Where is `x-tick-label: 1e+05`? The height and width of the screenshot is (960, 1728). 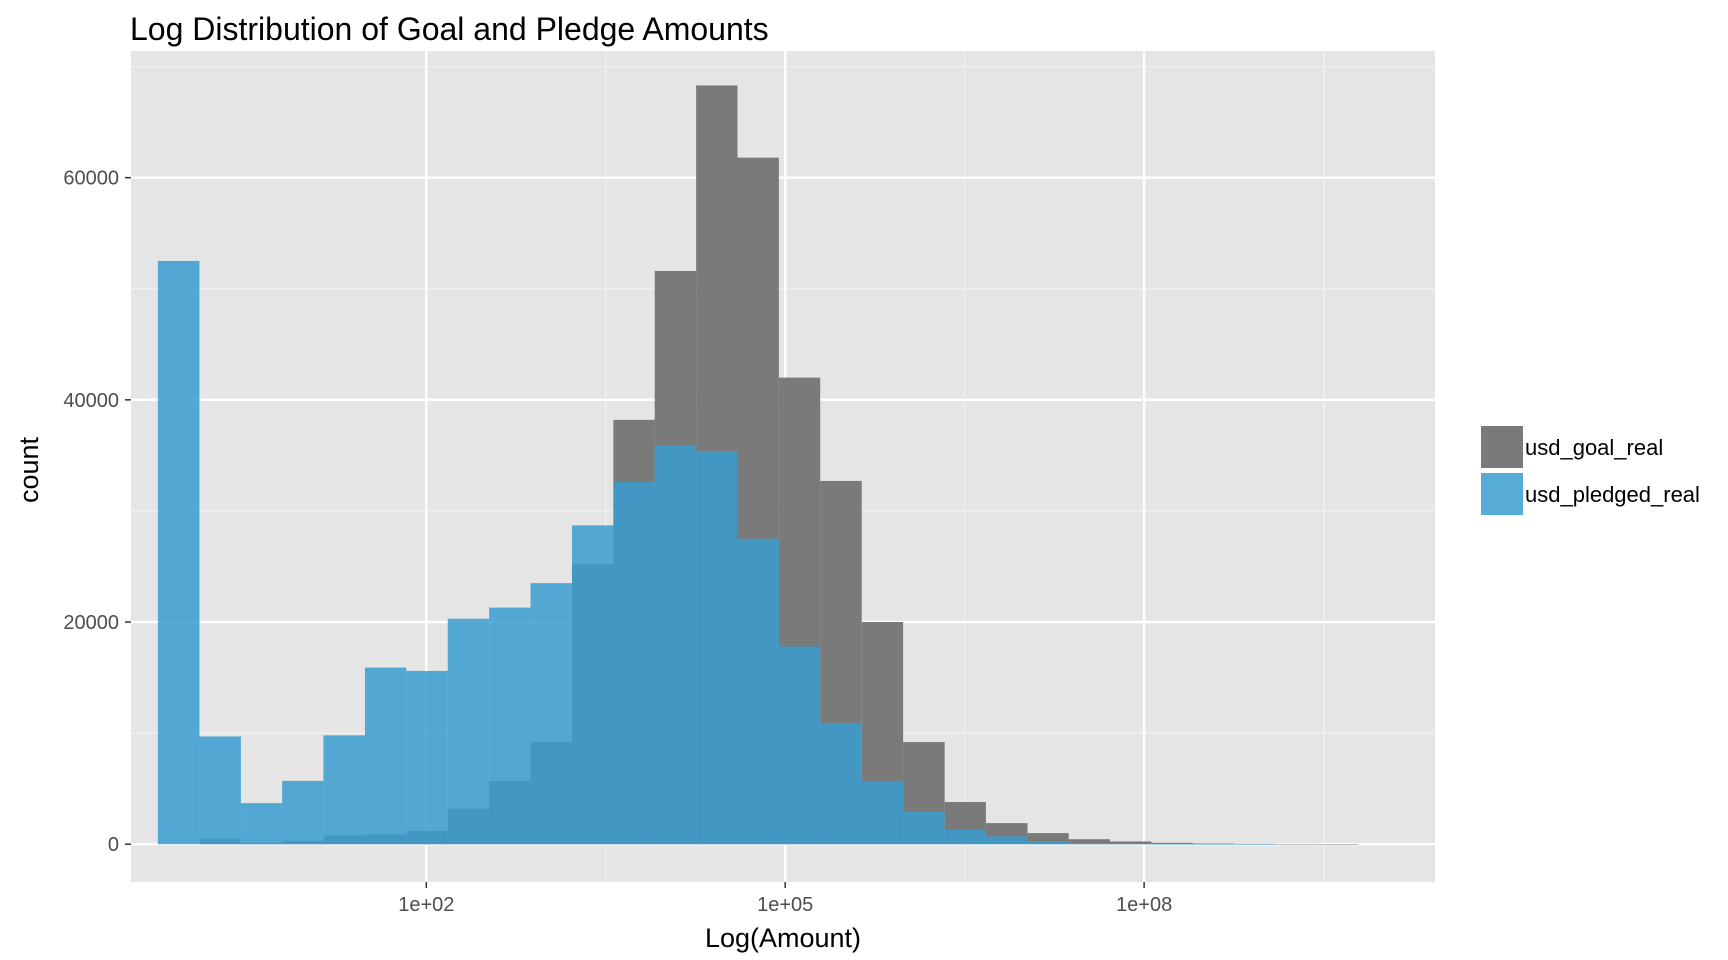
x-tick-label: 1e+05 is located at coordinates (785, 905).